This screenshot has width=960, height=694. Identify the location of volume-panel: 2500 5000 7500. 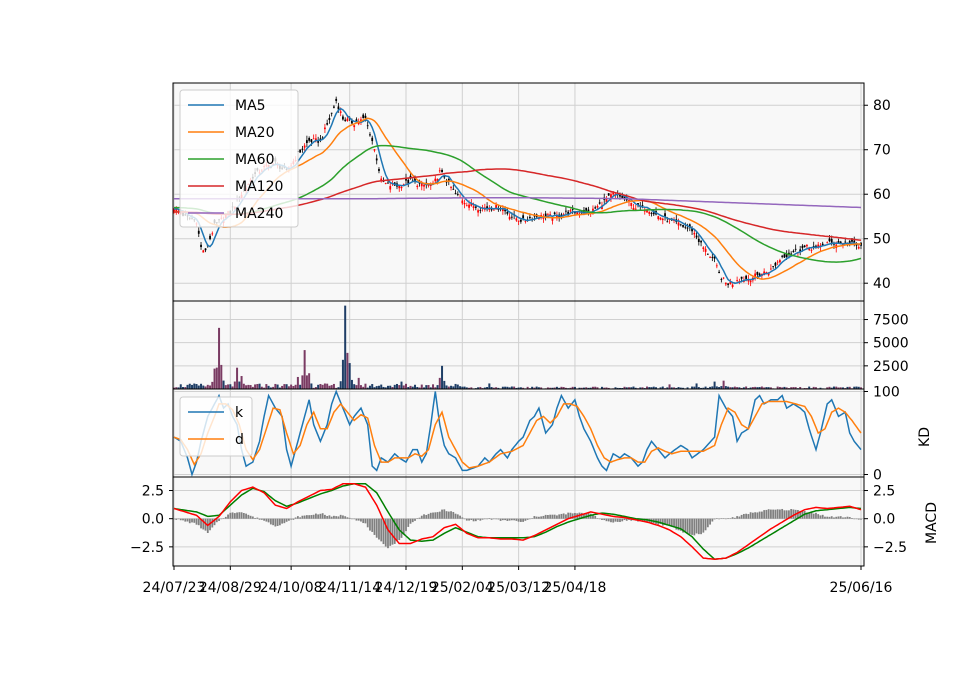
(540, 345).